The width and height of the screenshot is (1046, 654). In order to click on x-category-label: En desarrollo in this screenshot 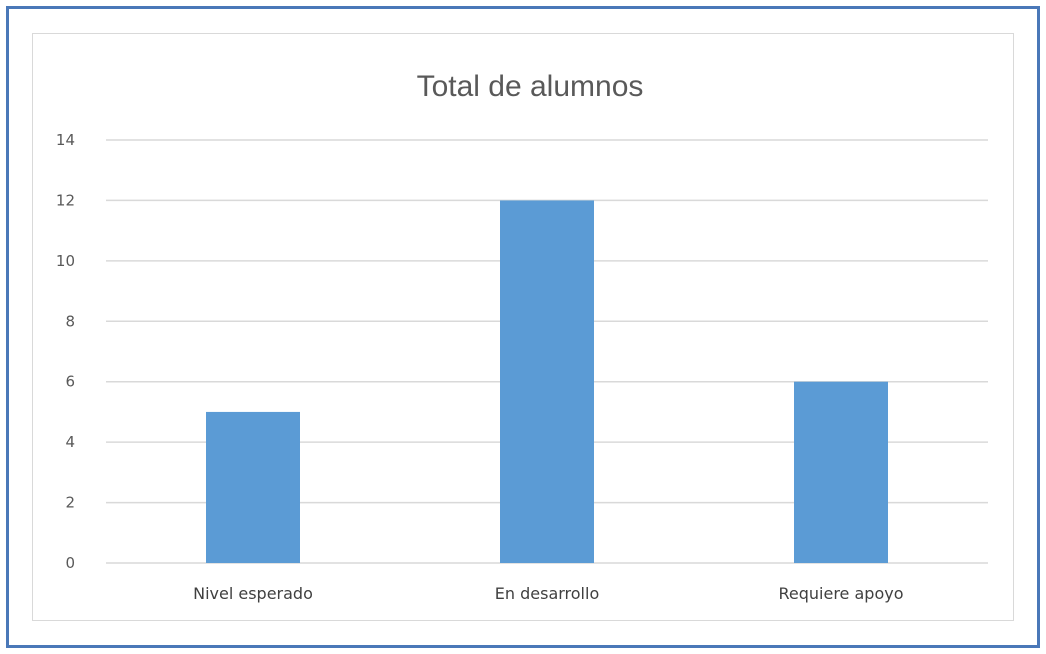, I will do `click(547, 593)`.